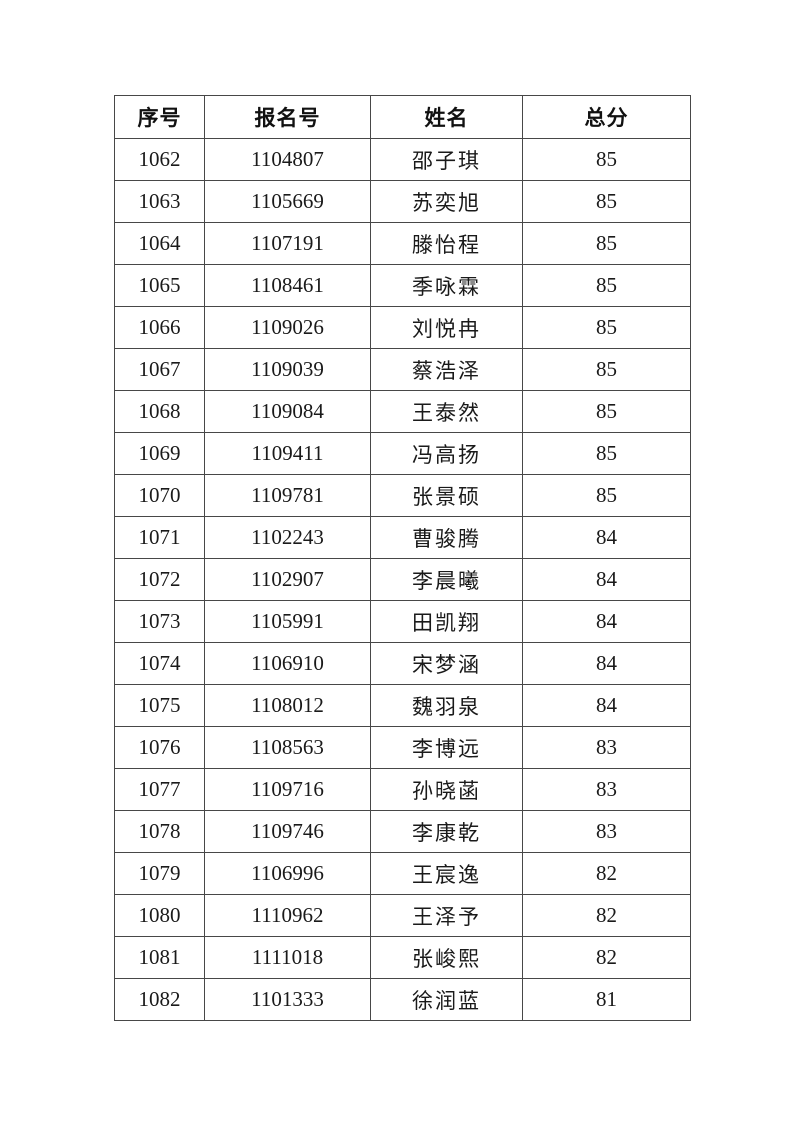  Describe the element at coordinates (446, 873) in the screenshot. I see `name-cell: 王宸逸` at that location.